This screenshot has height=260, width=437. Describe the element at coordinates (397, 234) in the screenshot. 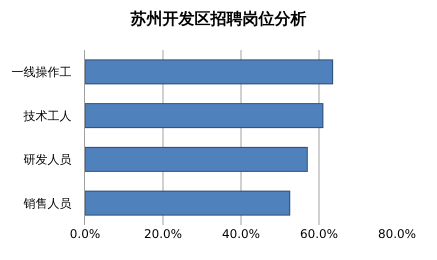

I see `x-tick-label: 80.0%` at that location.